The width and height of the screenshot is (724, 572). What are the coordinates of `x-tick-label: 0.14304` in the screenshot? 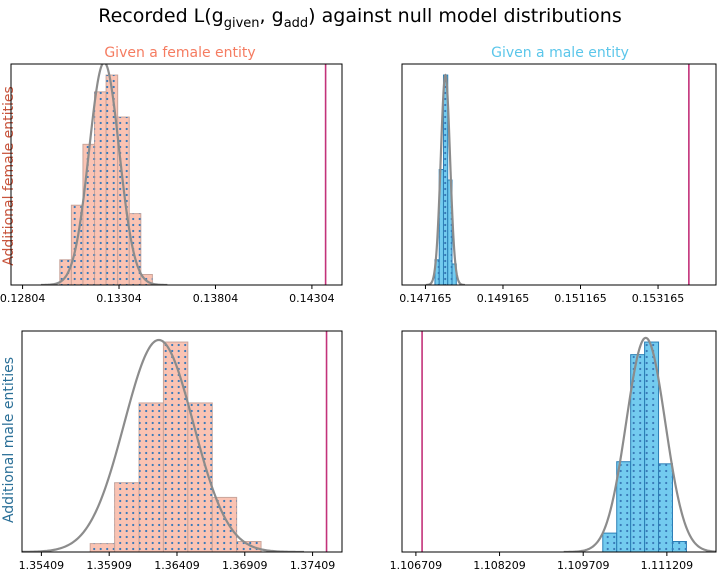 It's located at (312, 298).